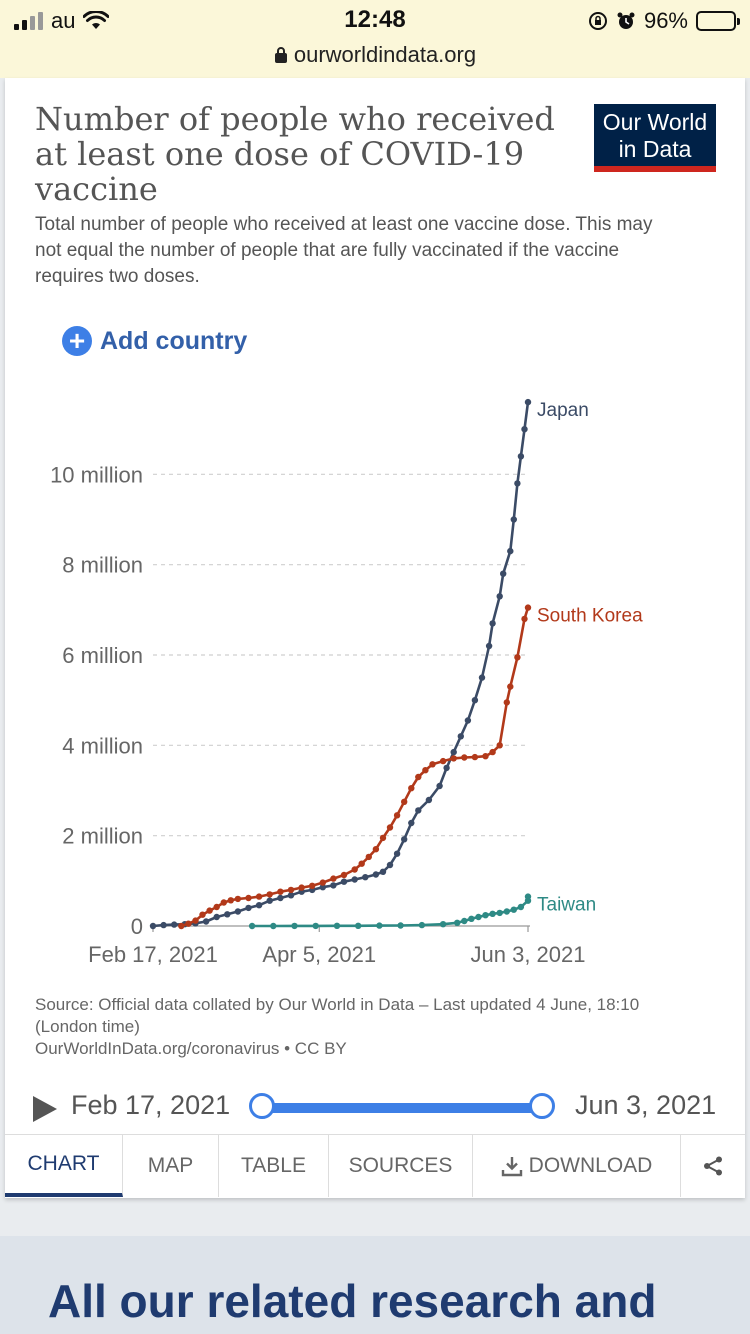  I want to click on clock: 12:48, so click(375, 19).